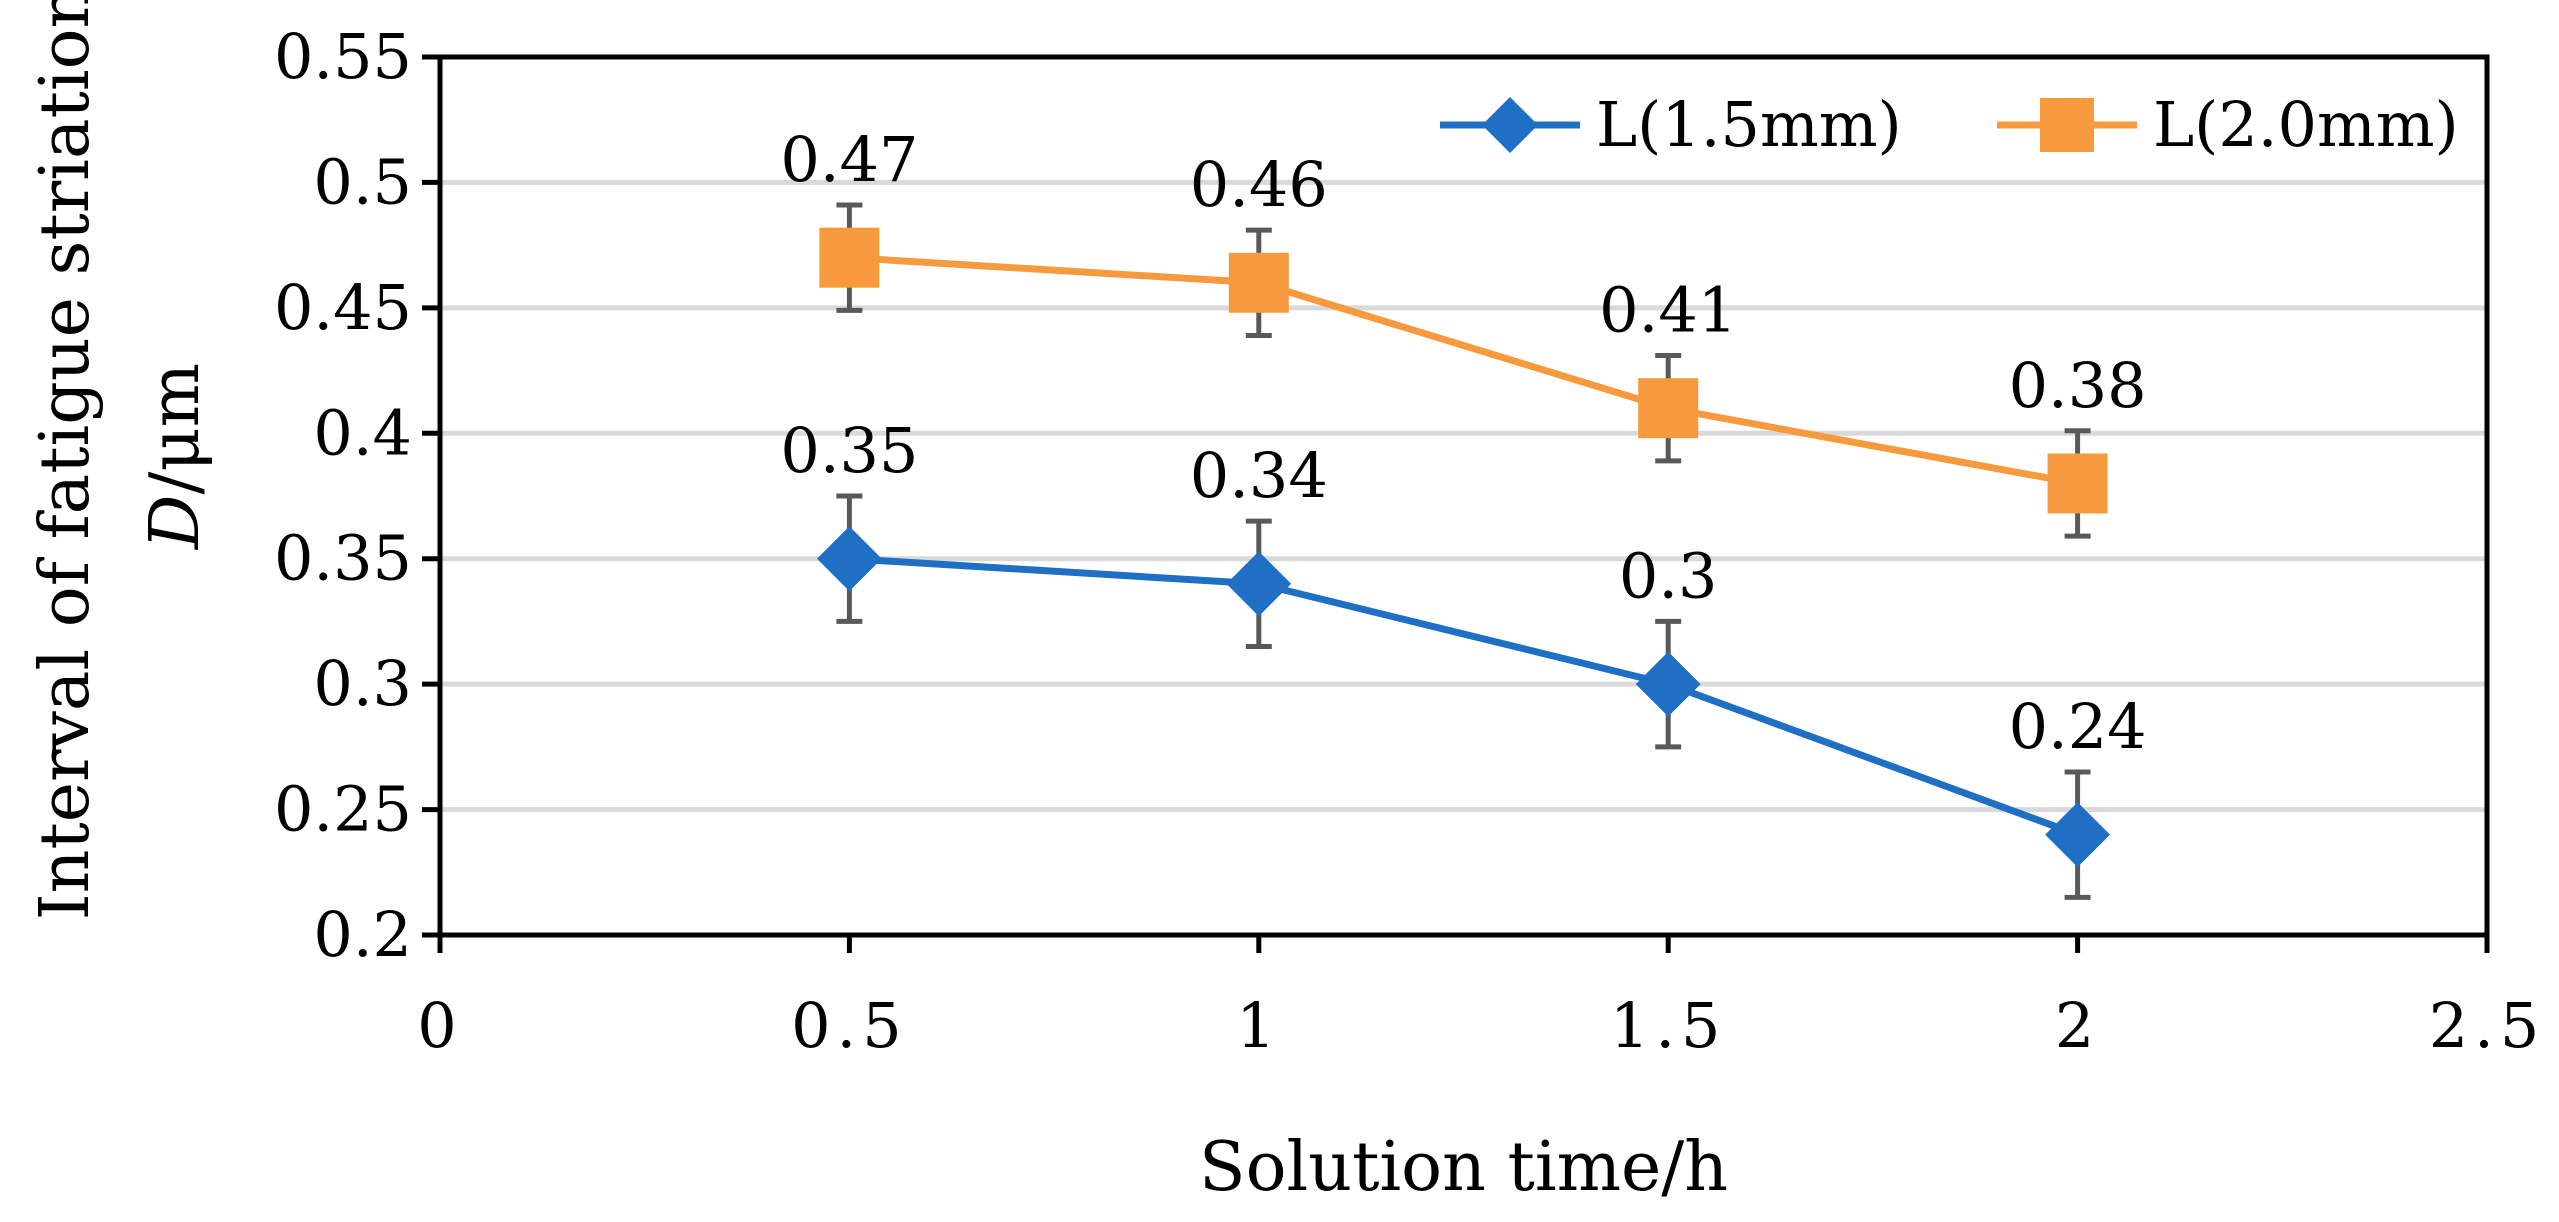 This screenshot has width=2559, height=1222. I want to click on series-L(2.0mm), so click(1463, 370).